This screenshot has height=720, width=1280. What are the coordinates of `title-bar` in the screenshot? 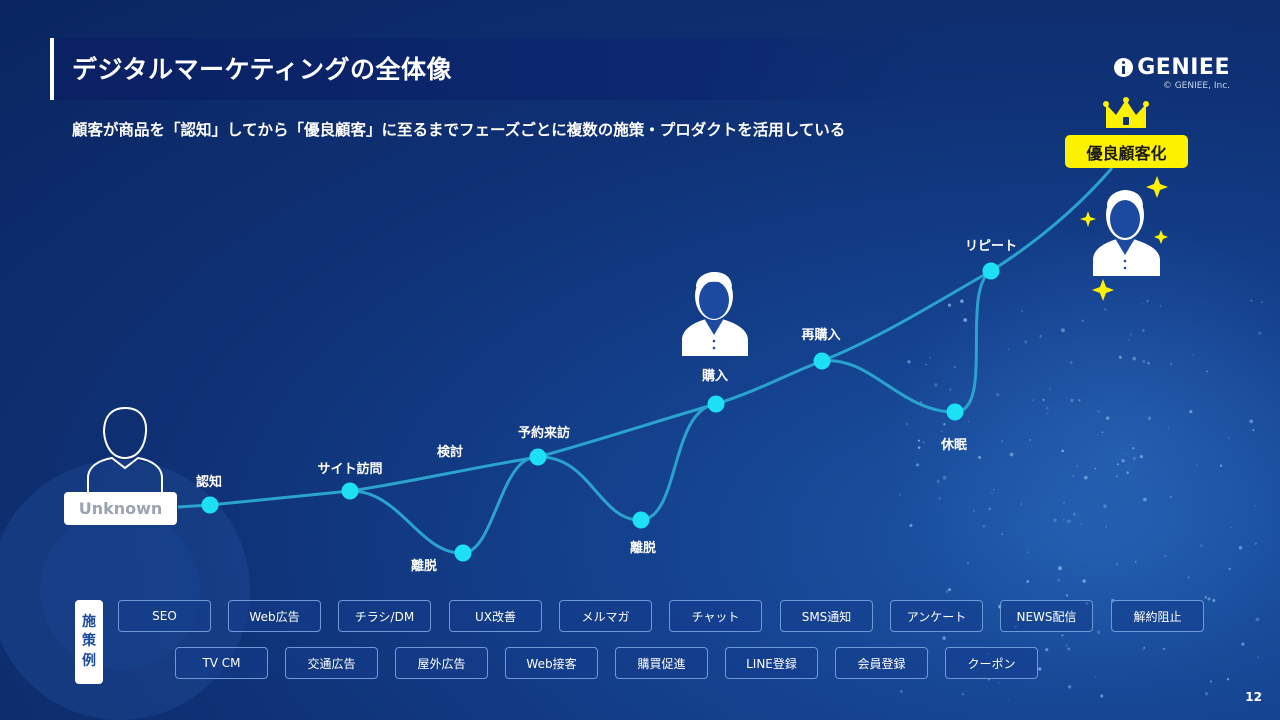 It's located at (490, 69).